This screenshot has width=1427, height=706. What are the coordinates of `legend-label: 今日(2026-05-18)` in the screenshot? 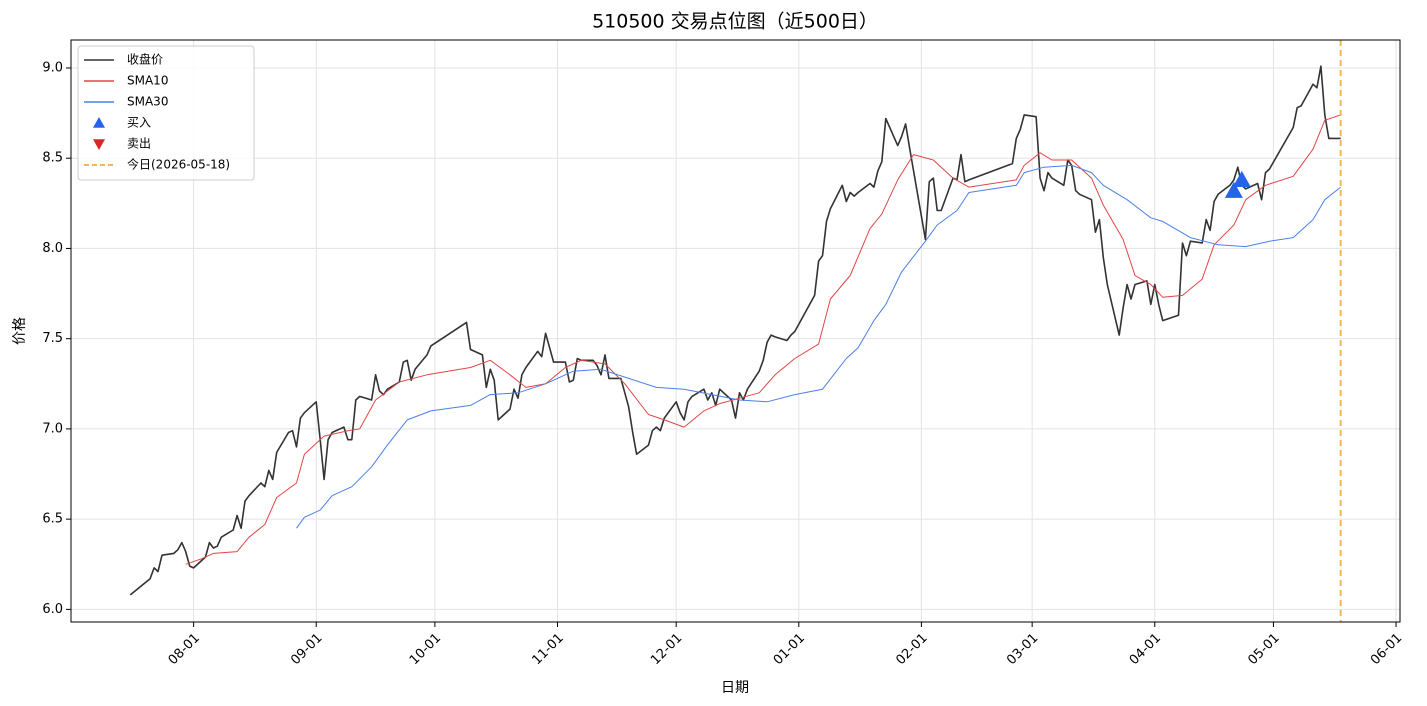 It's located at (178, 164).